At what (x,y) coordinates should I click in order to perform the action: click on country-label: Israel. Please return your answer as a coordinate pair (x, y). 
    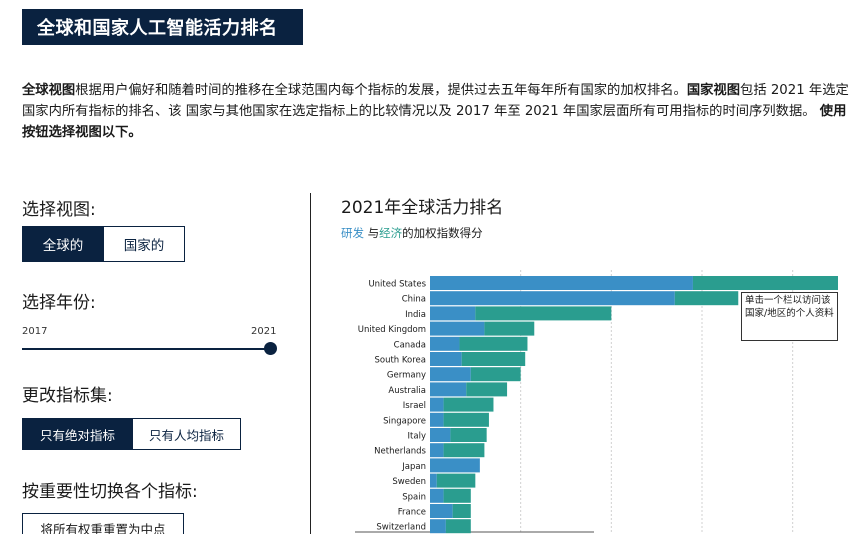
    Looking at the image, I should click on (414, 406).